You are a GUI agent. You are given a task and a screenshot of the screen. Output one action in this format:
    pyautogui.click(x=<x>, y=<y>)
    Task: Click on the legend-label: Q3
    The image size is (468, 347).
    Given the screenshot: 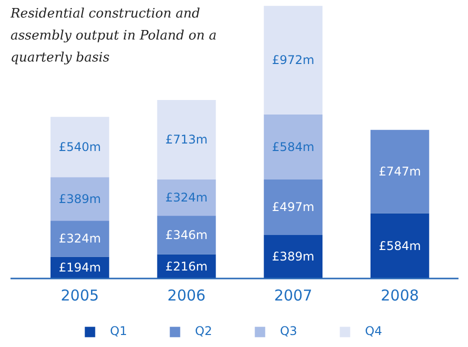 What is the action you would take?
    pyautogui.click(x=289, y=331)
    